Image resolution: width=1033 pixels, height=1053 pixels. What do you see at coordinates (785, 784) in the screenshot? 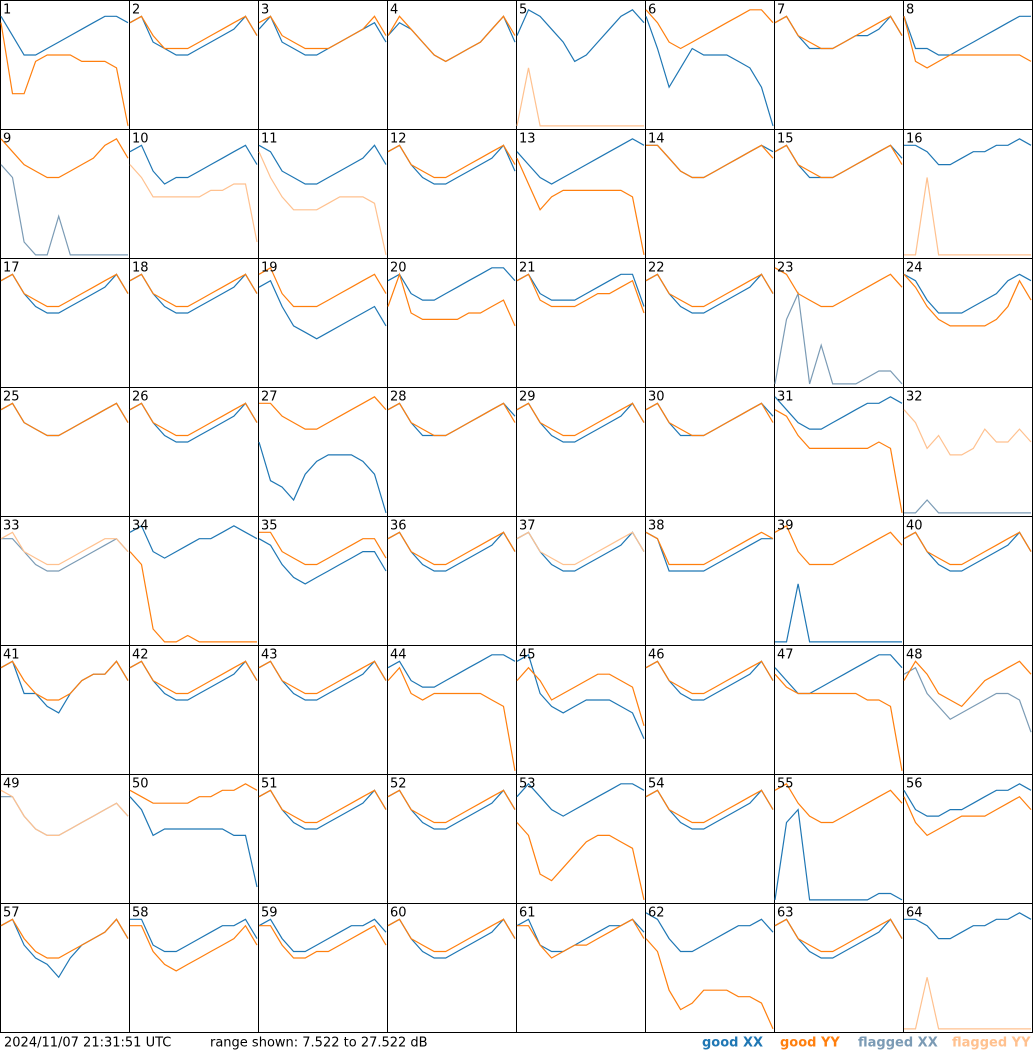
I see `panel-title: 55` at bounding box center [785, 784].